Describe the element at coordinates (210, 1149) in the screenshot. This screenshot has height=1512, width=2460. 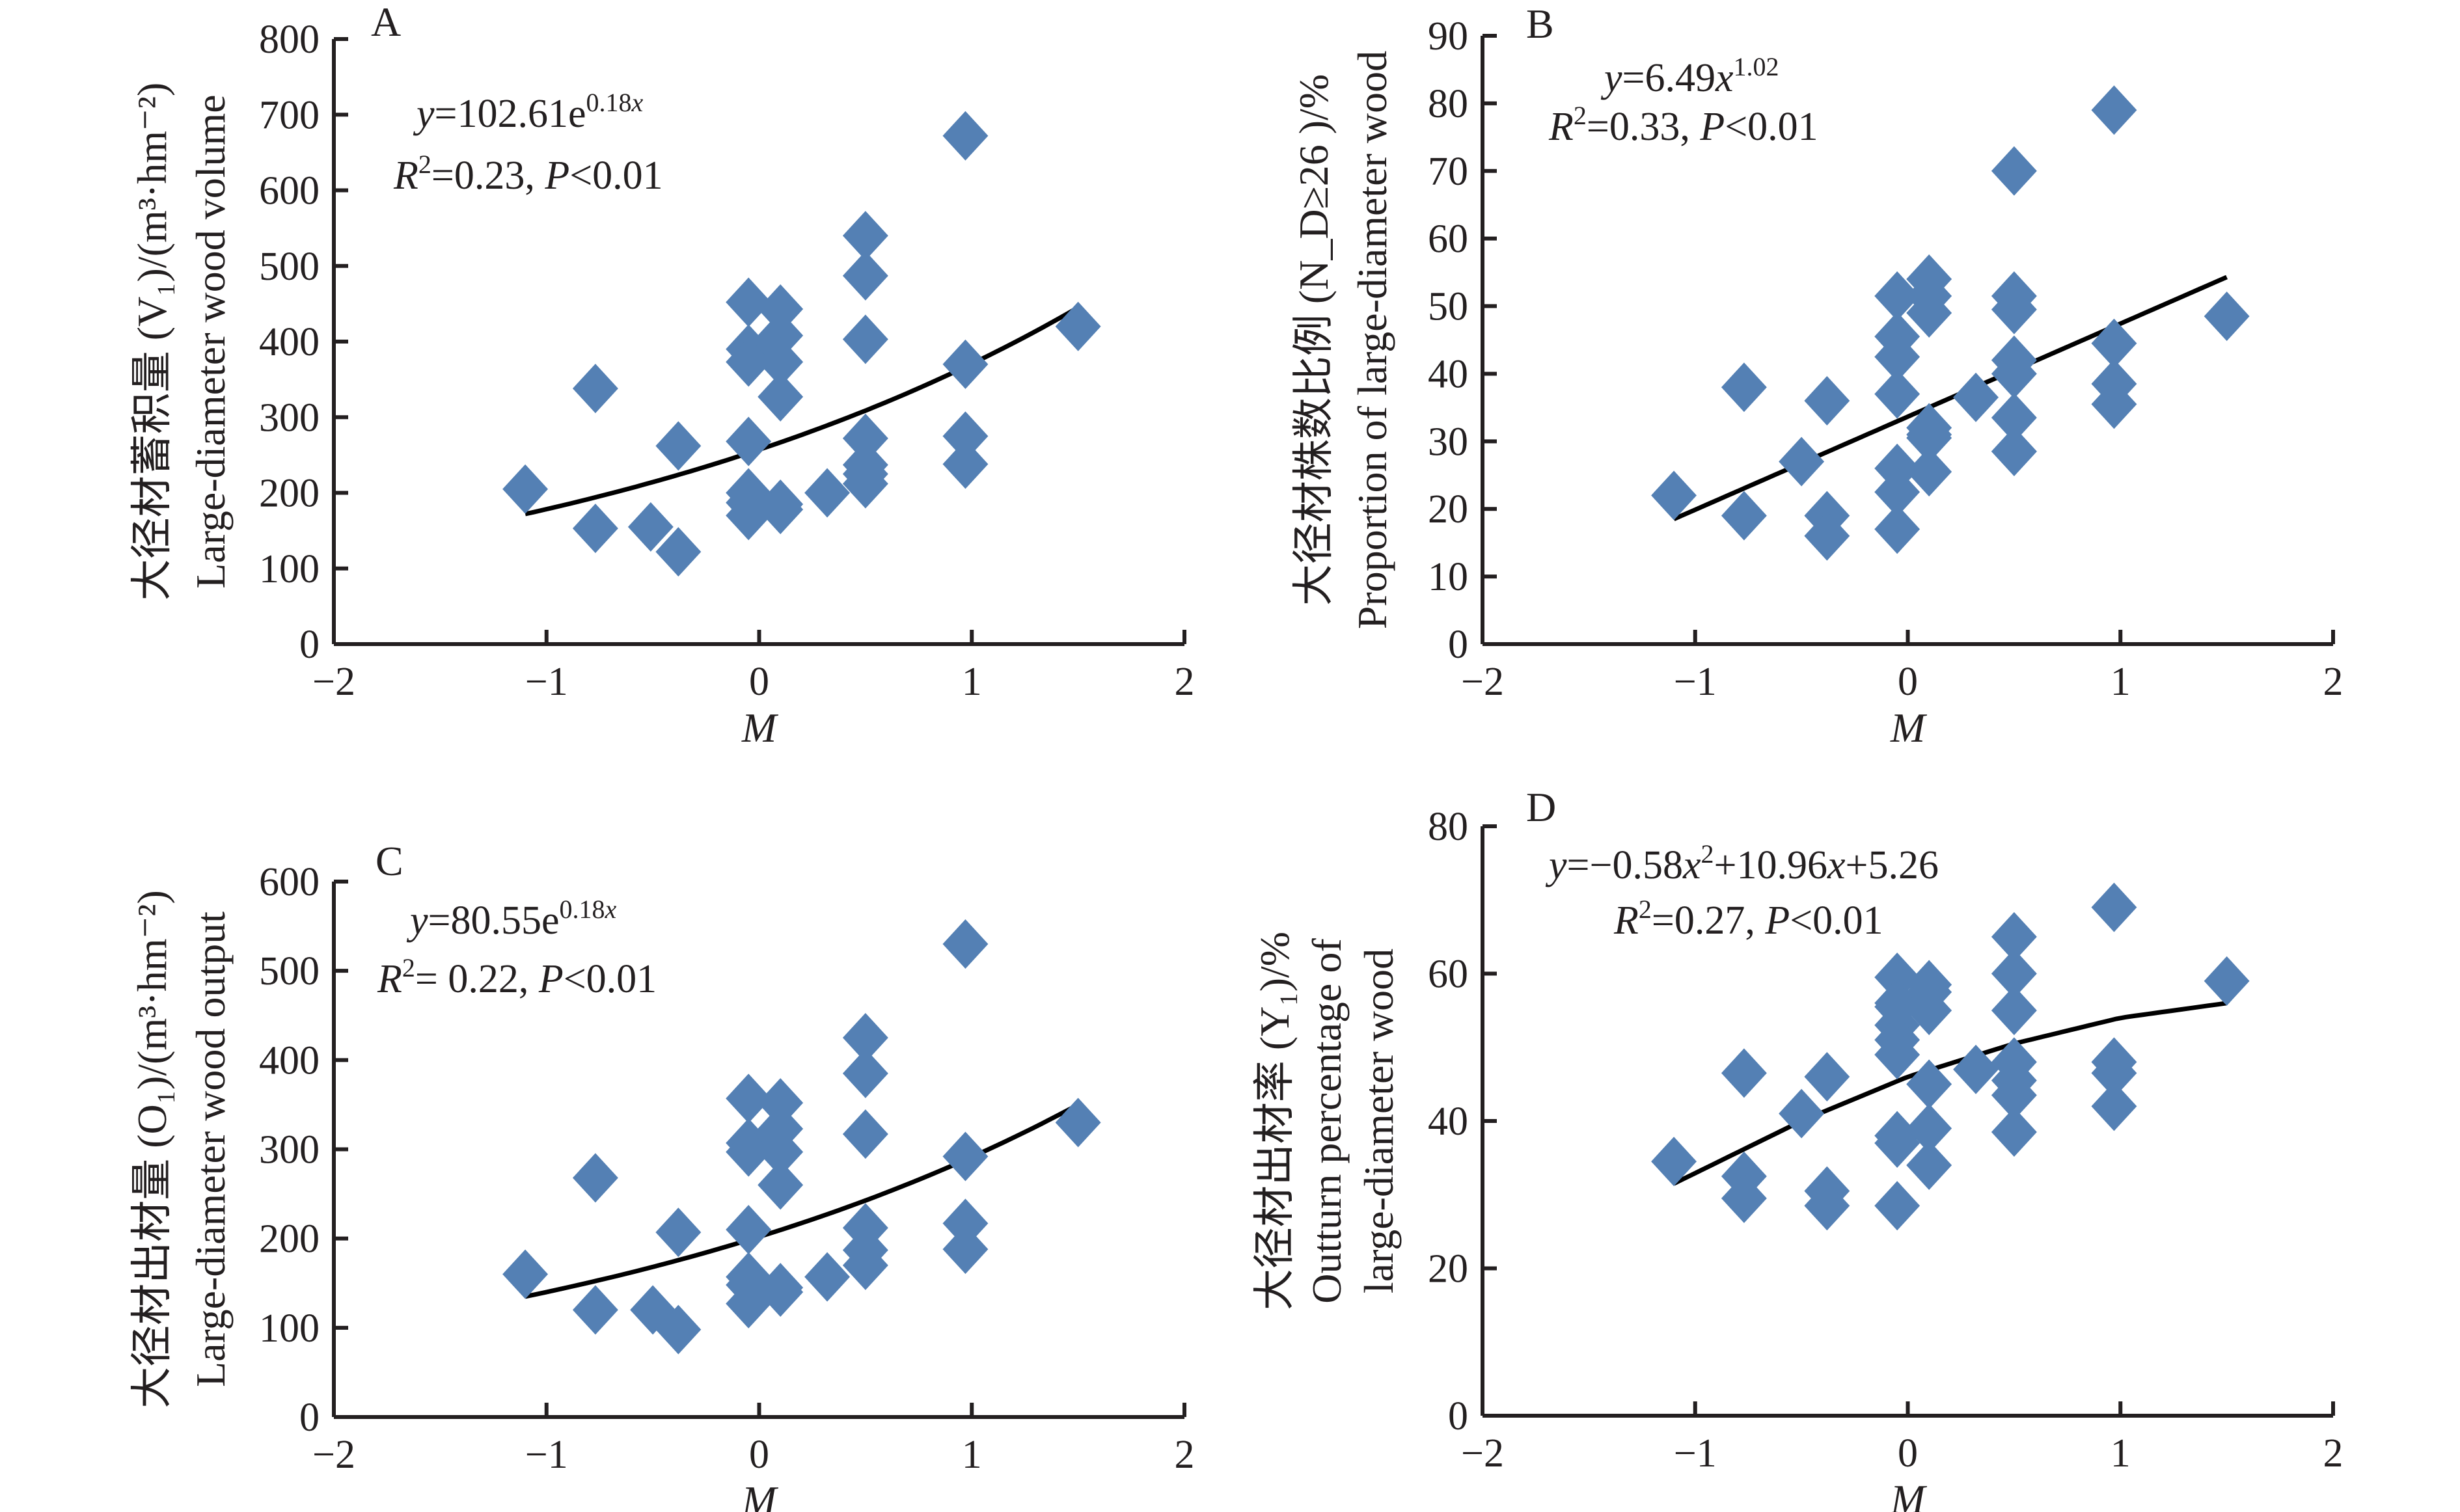
I see `y-axis-title-line-1: Large-diameter wood output` at that location.